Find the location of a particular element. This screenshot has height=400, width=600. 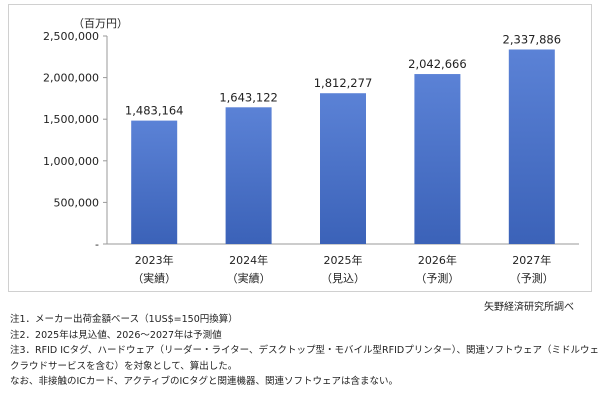

note-3-continued: クラウドサービスを含む）を対象として、算出した。 is located at coordinates (124, 366).